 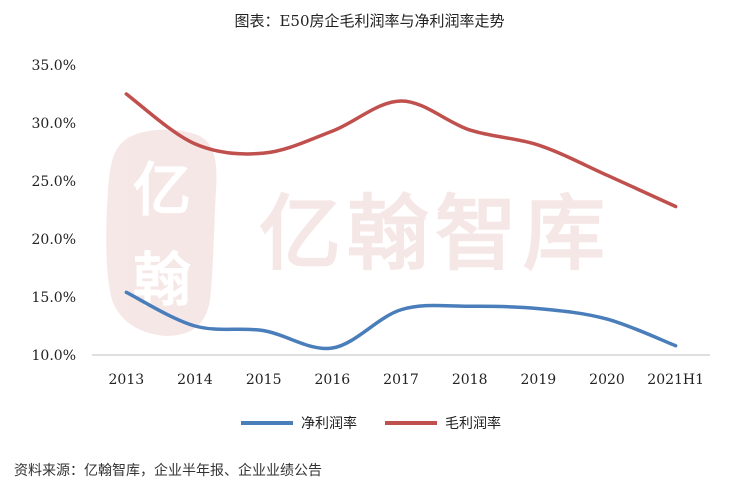 What do you see at coordinates (54, 356) in the screenshot?
I see `y-tick-label: 10.0%` at bounding box center [54, 356].